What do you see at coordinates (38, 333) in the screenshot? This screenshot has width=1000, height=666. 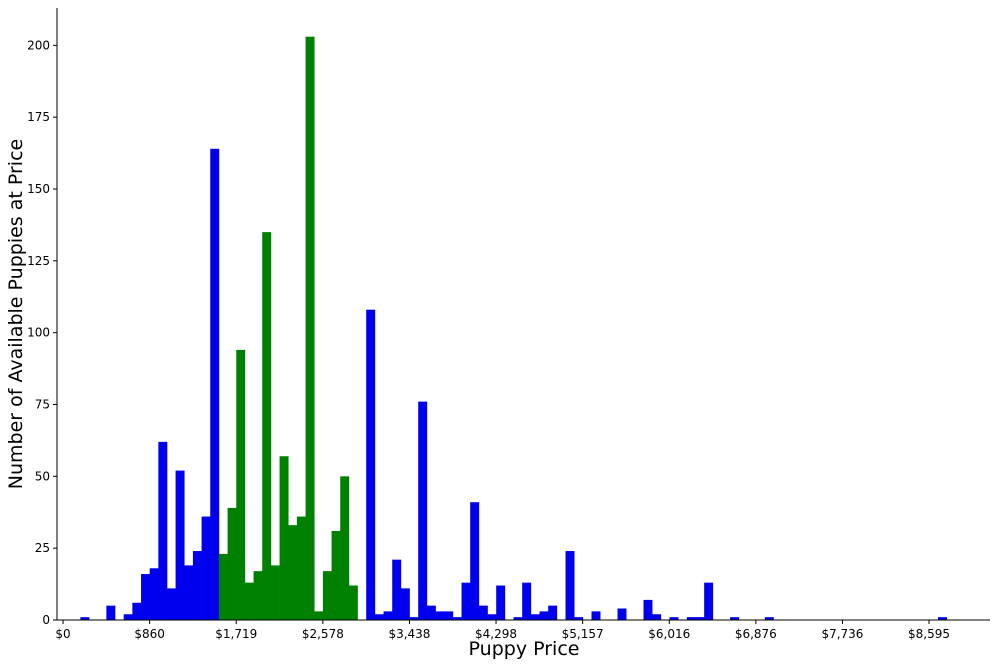 I see `y-tick-label: 100` at bounding box center [38, 333].